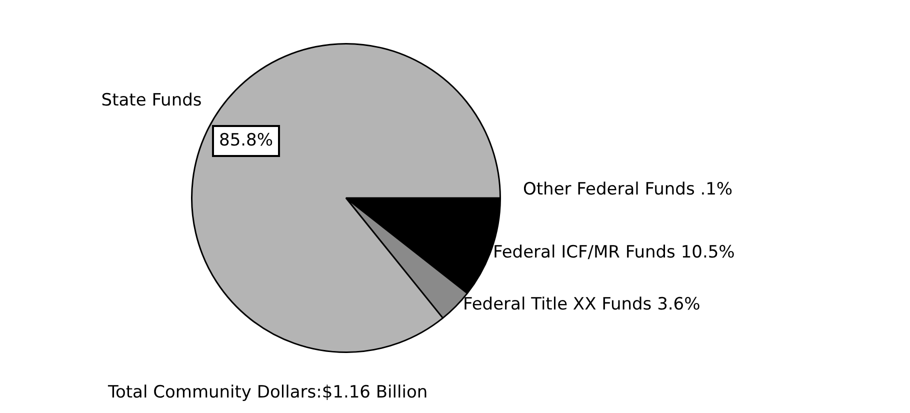 The height and width of the screenshot is (413, 910). What do you see at coordinates (614, 252) in the screenshot?
I see `slice-label: Federal ICF/MR Funds 10.5%` at bounding box center [614, 252].